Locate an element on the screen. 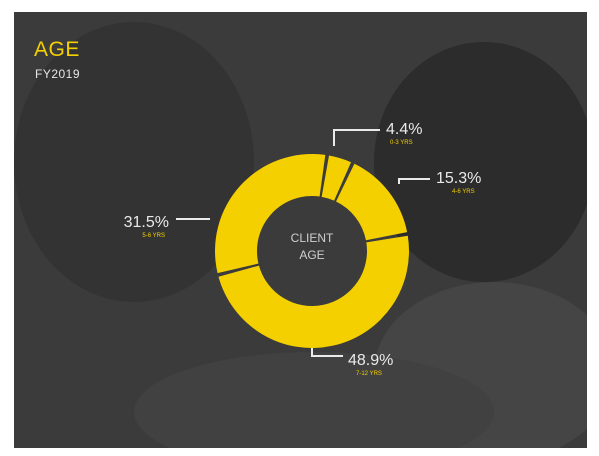  slices-layer is located at coordinates (311, 250).